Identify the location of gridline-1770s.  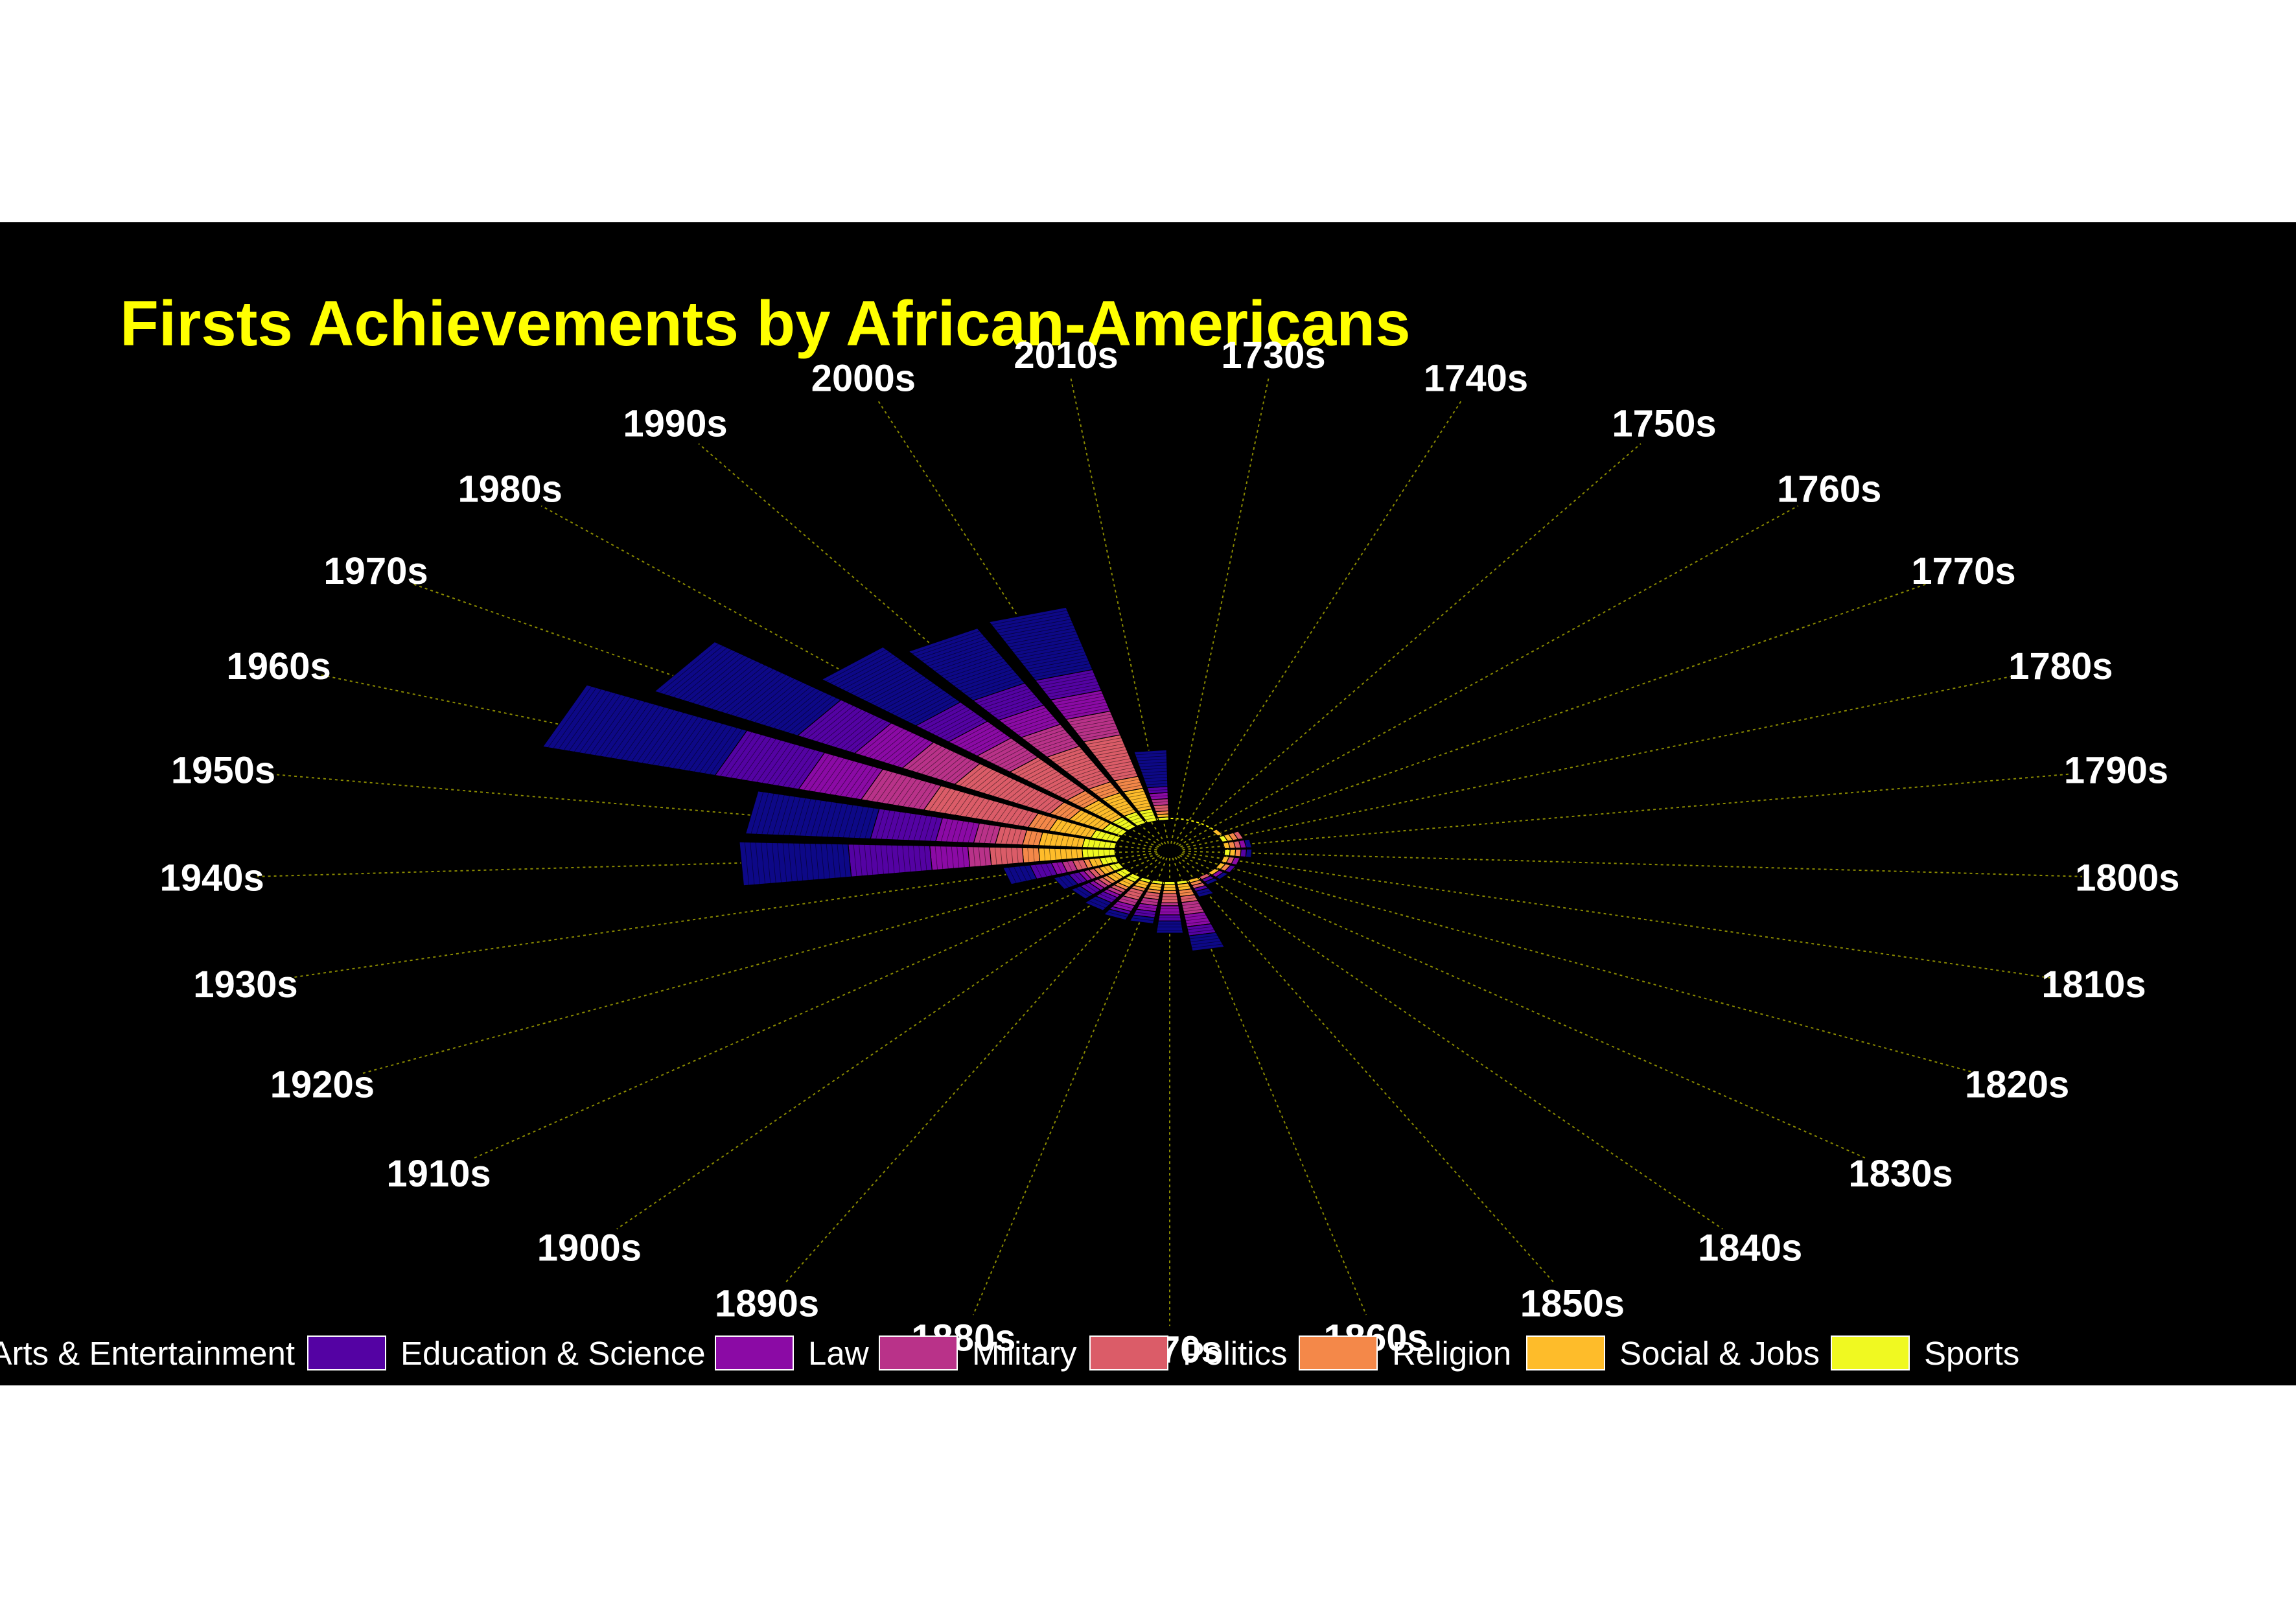
(1553, 715).